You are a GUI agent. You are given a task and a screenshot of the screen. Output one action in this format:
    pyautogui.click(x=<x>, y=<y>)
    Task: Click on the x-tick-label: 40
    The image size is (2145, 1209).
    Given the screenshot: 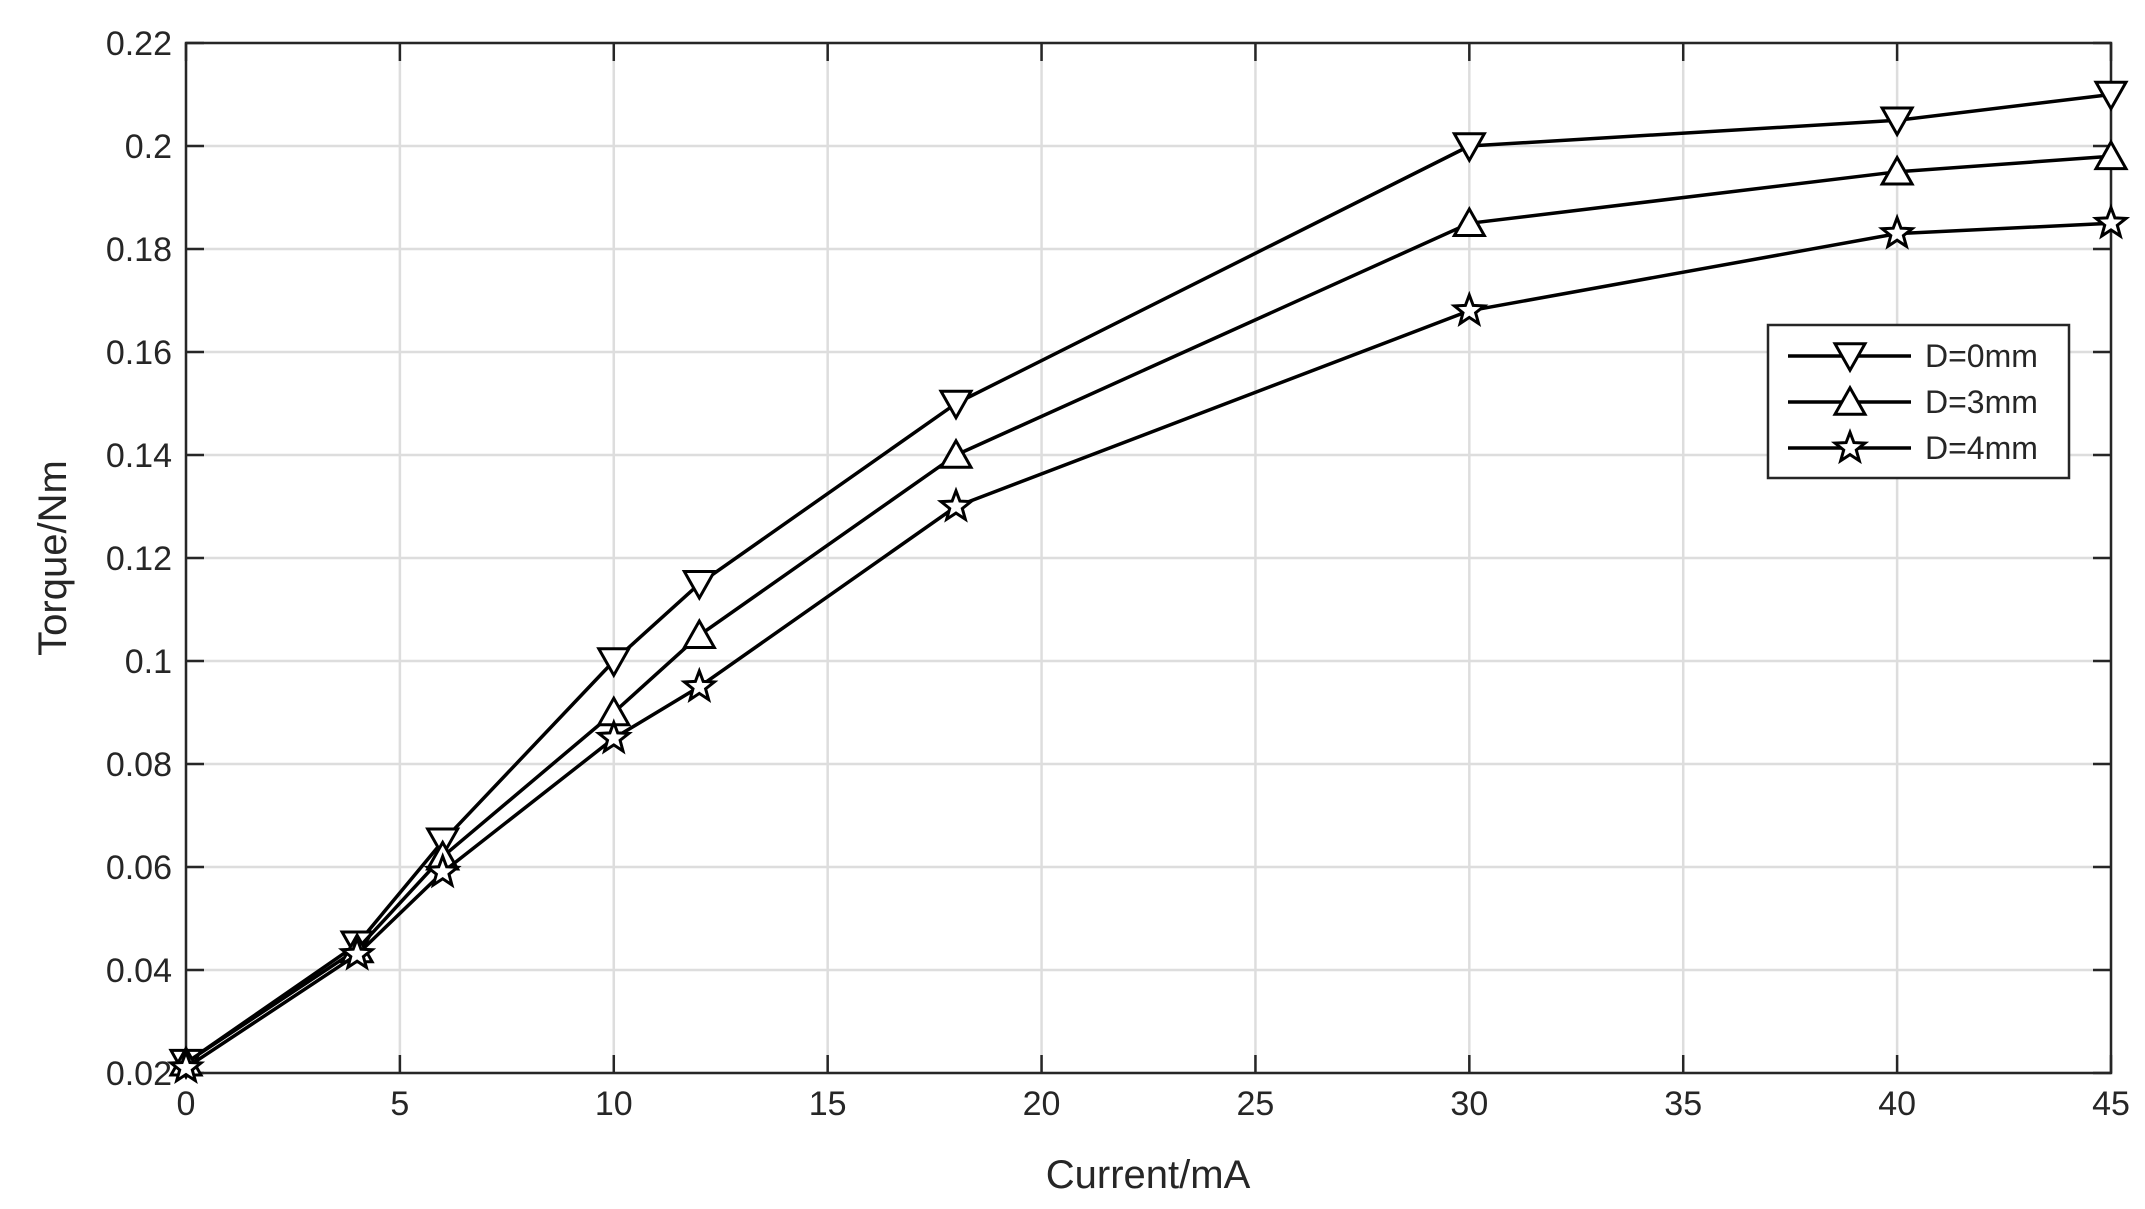 What is the action you would take?
    pyautogui.click(x=1897, y=1104)
    